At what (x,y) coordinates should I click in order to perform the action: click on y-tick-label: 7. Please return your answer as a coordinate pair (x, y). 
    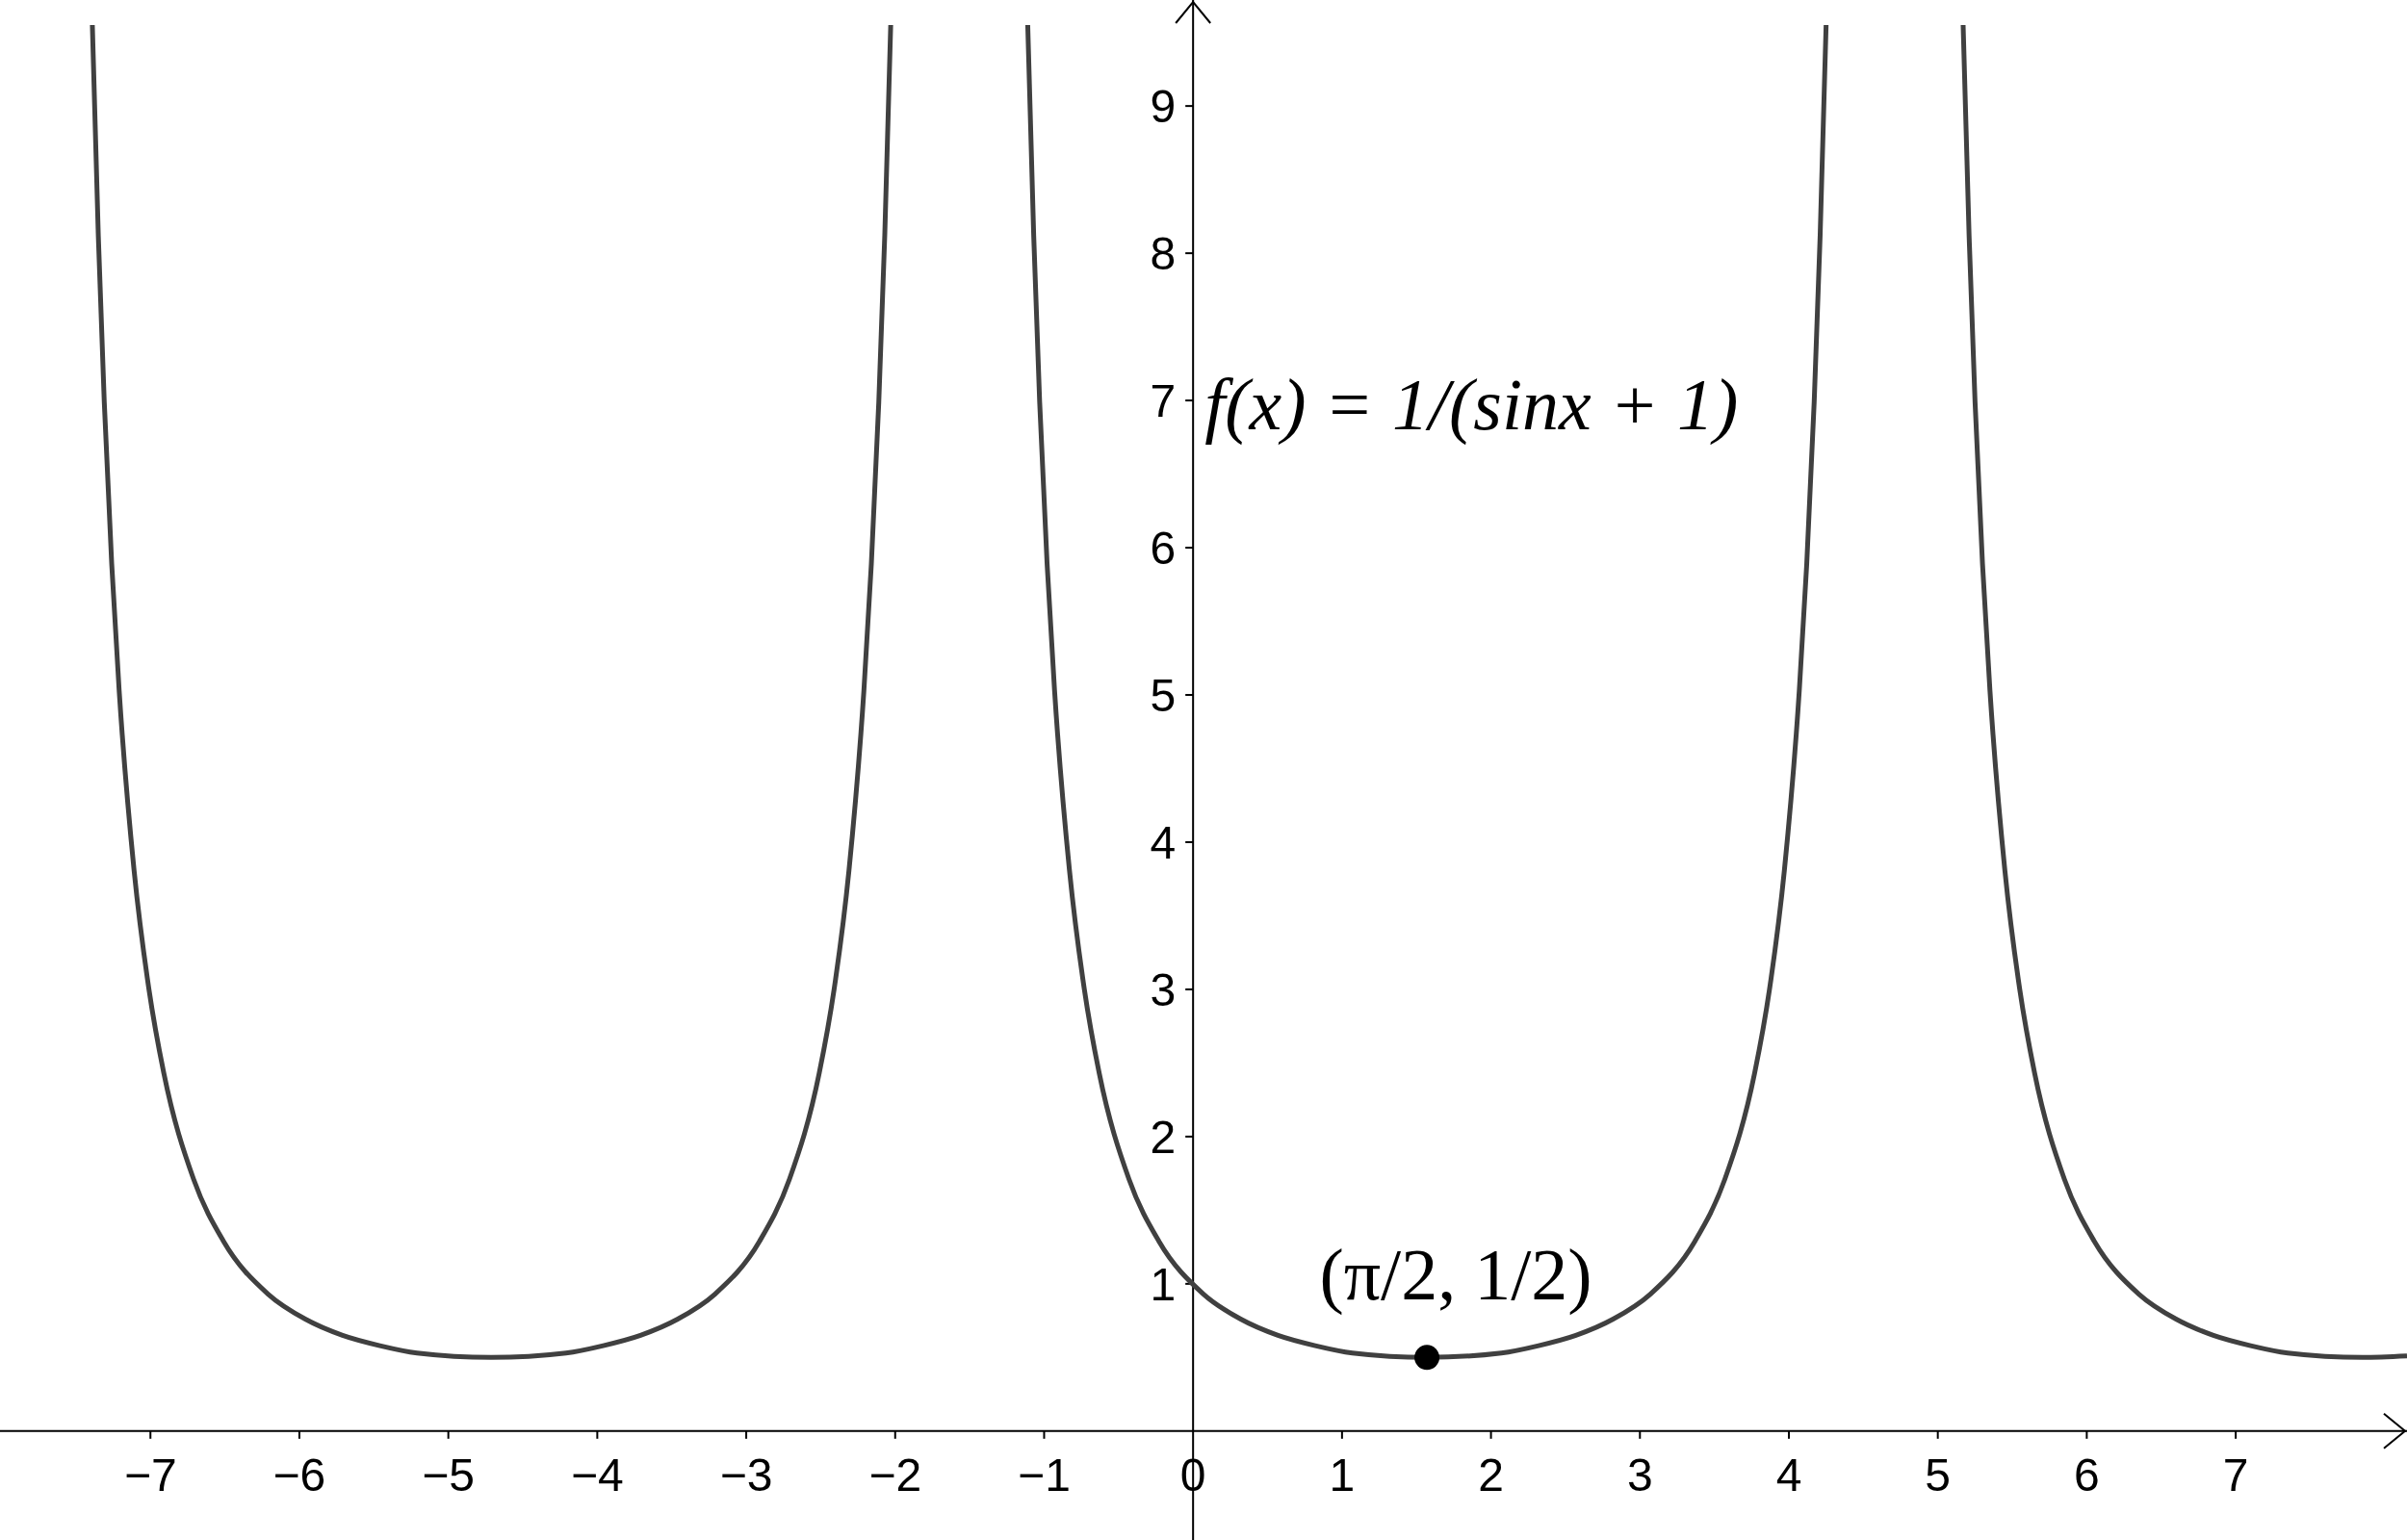
    Looking at the image, I should click on (1163, 401).